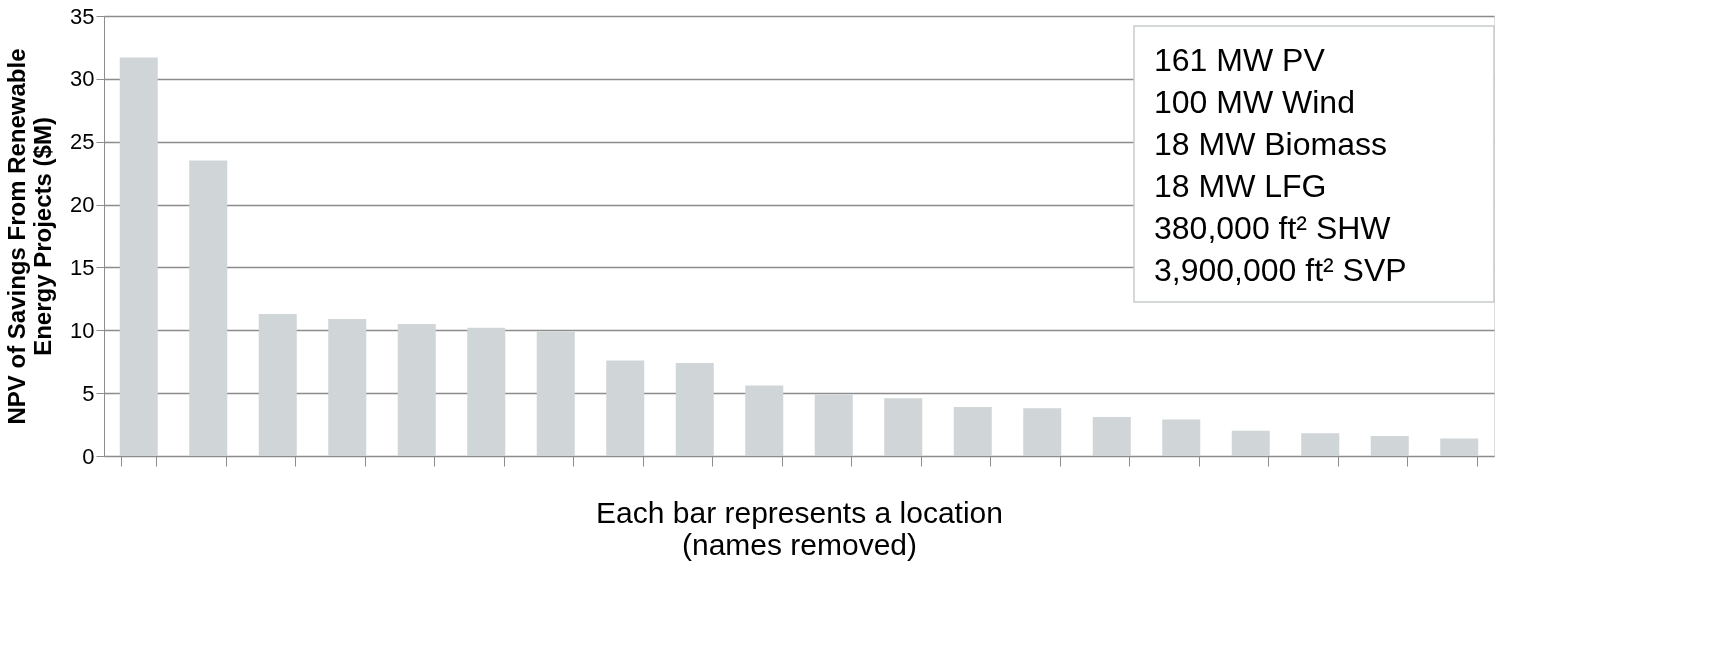 This screenshot has width=1709, height=657. I want to click on annotation: 18 MW LFG, so click(1240, 186).